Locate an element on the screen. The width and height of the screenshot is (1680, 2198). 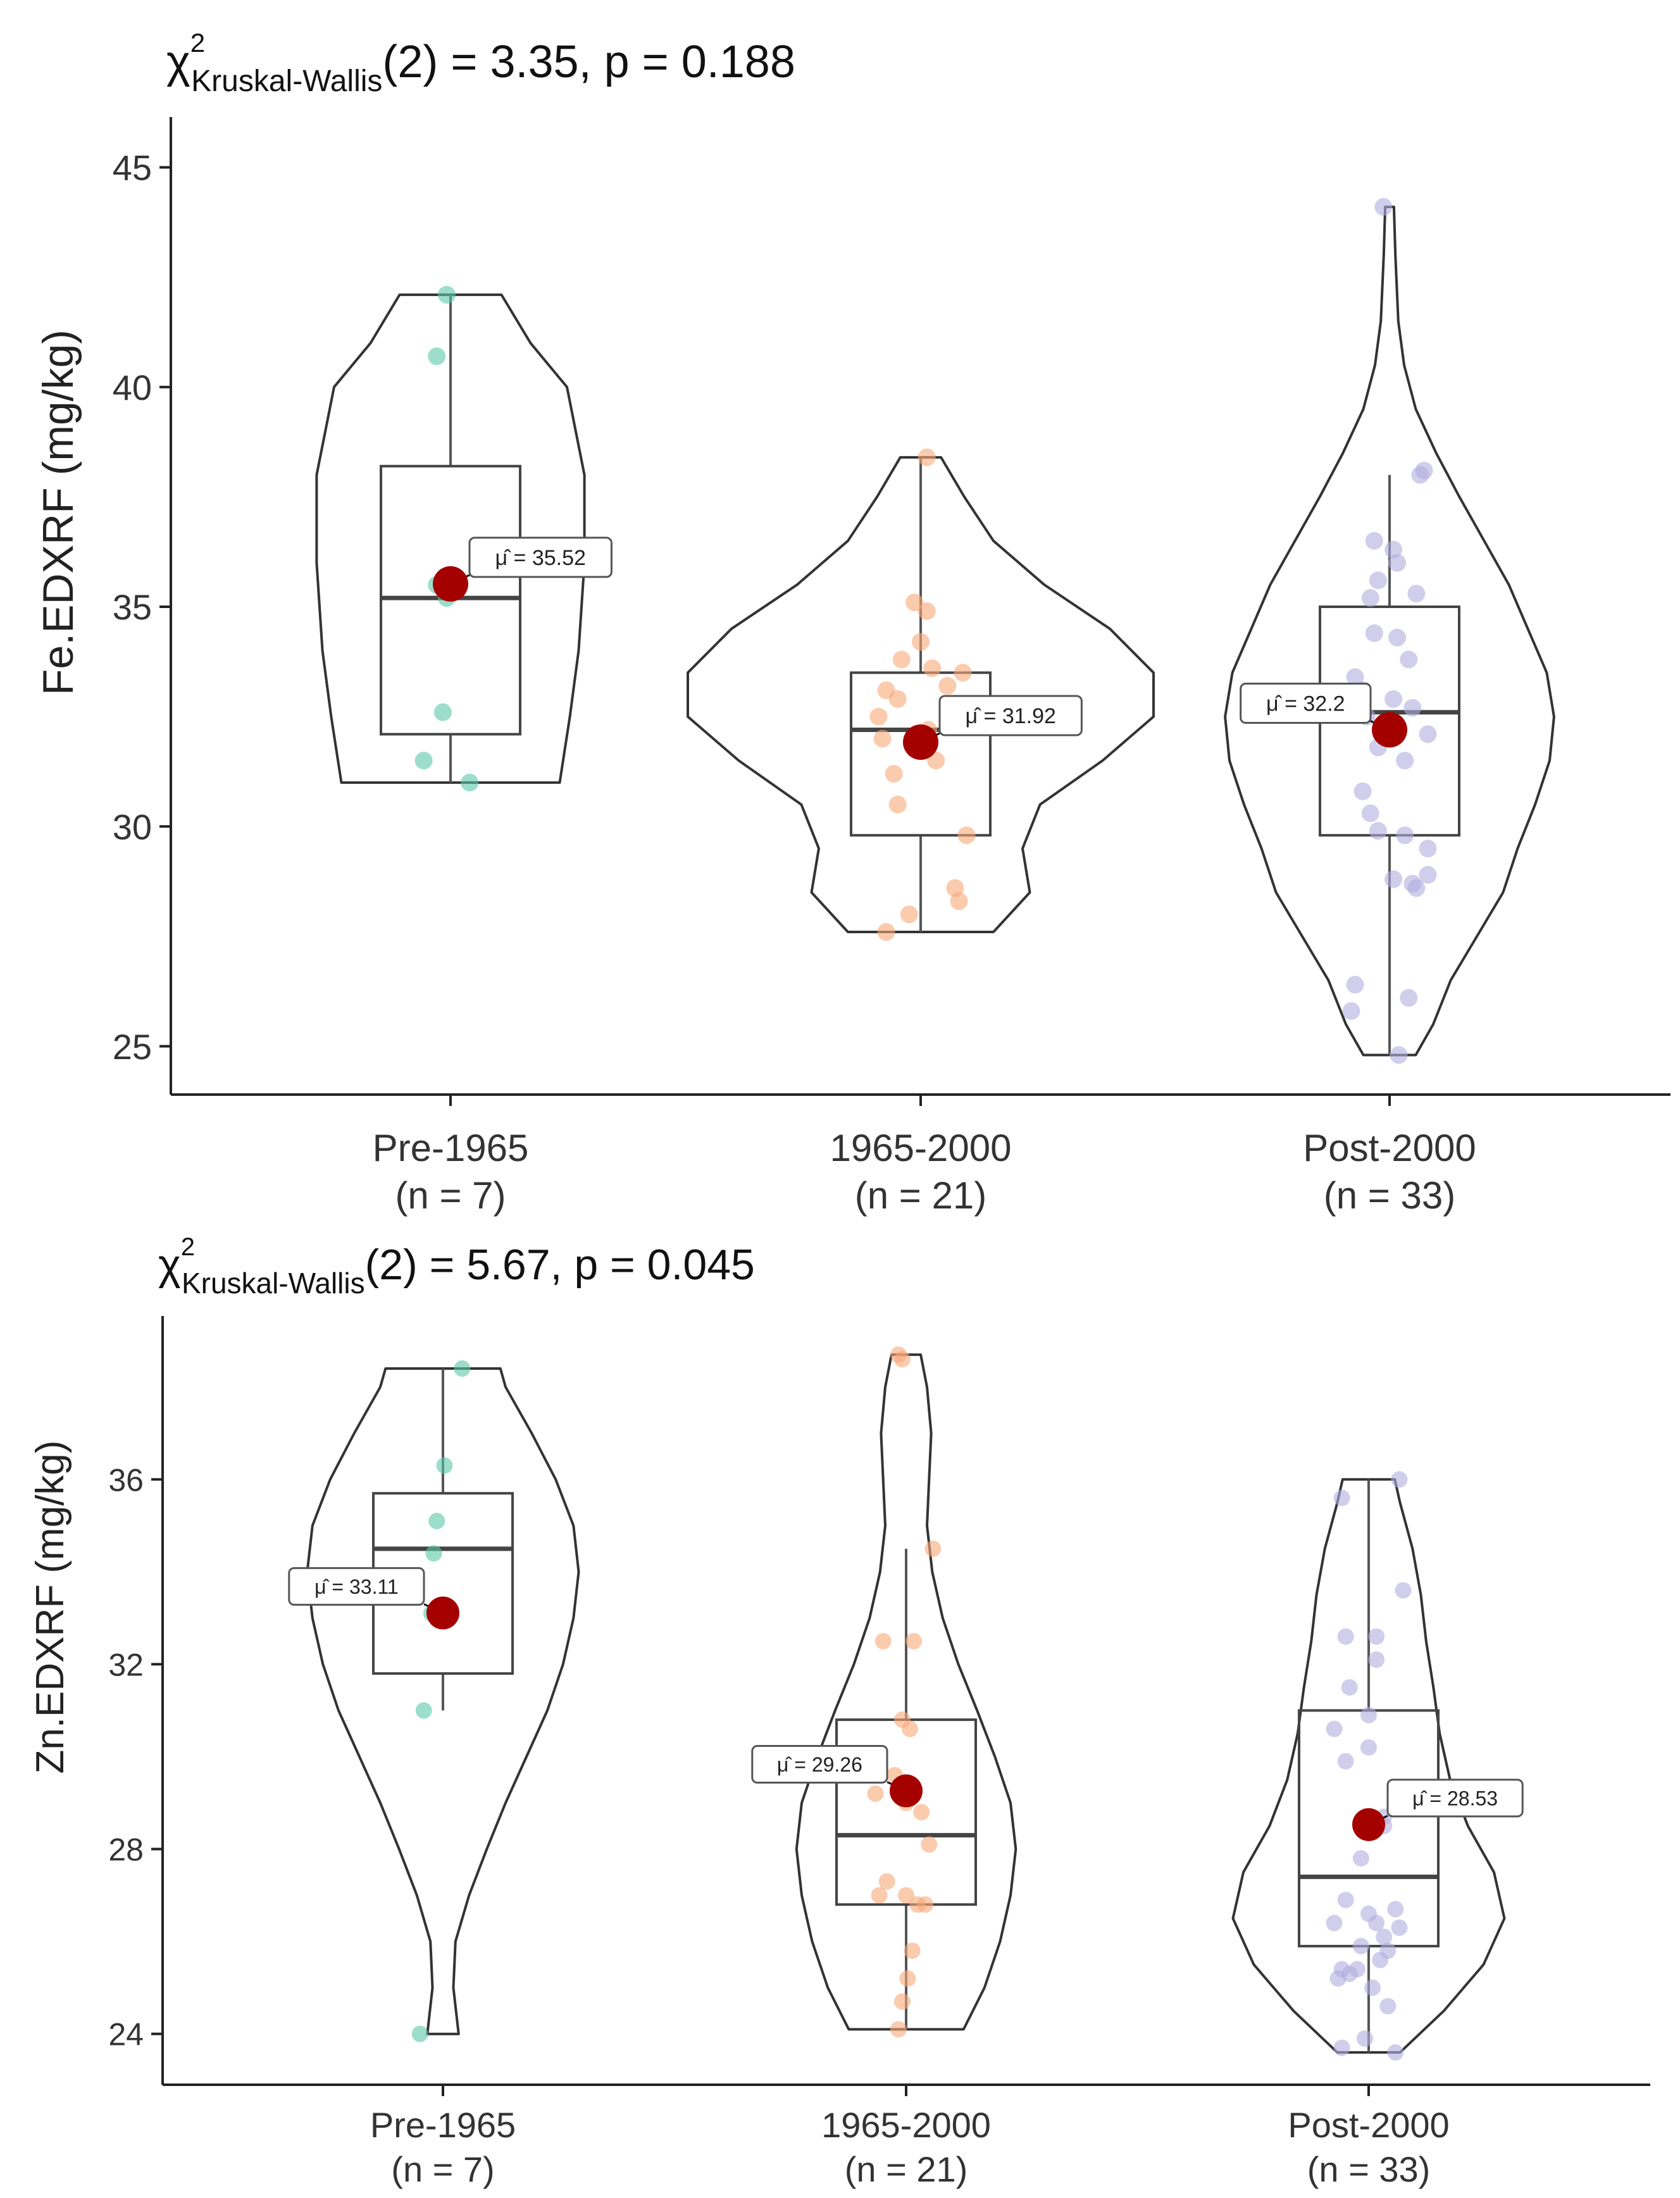
zn-post-2000-mean-label-box is located at coordinates (1455, 1798).